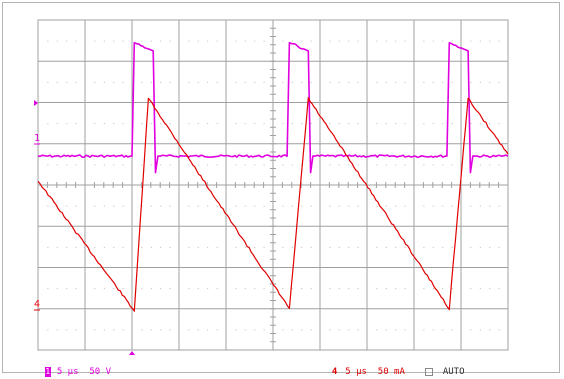 This screenshot has height=379, width=564. What do you see at coordinates (37, 304) in the screenshot?
I see `ch4-ground-marker: 4` at bounding box center [37, 304].